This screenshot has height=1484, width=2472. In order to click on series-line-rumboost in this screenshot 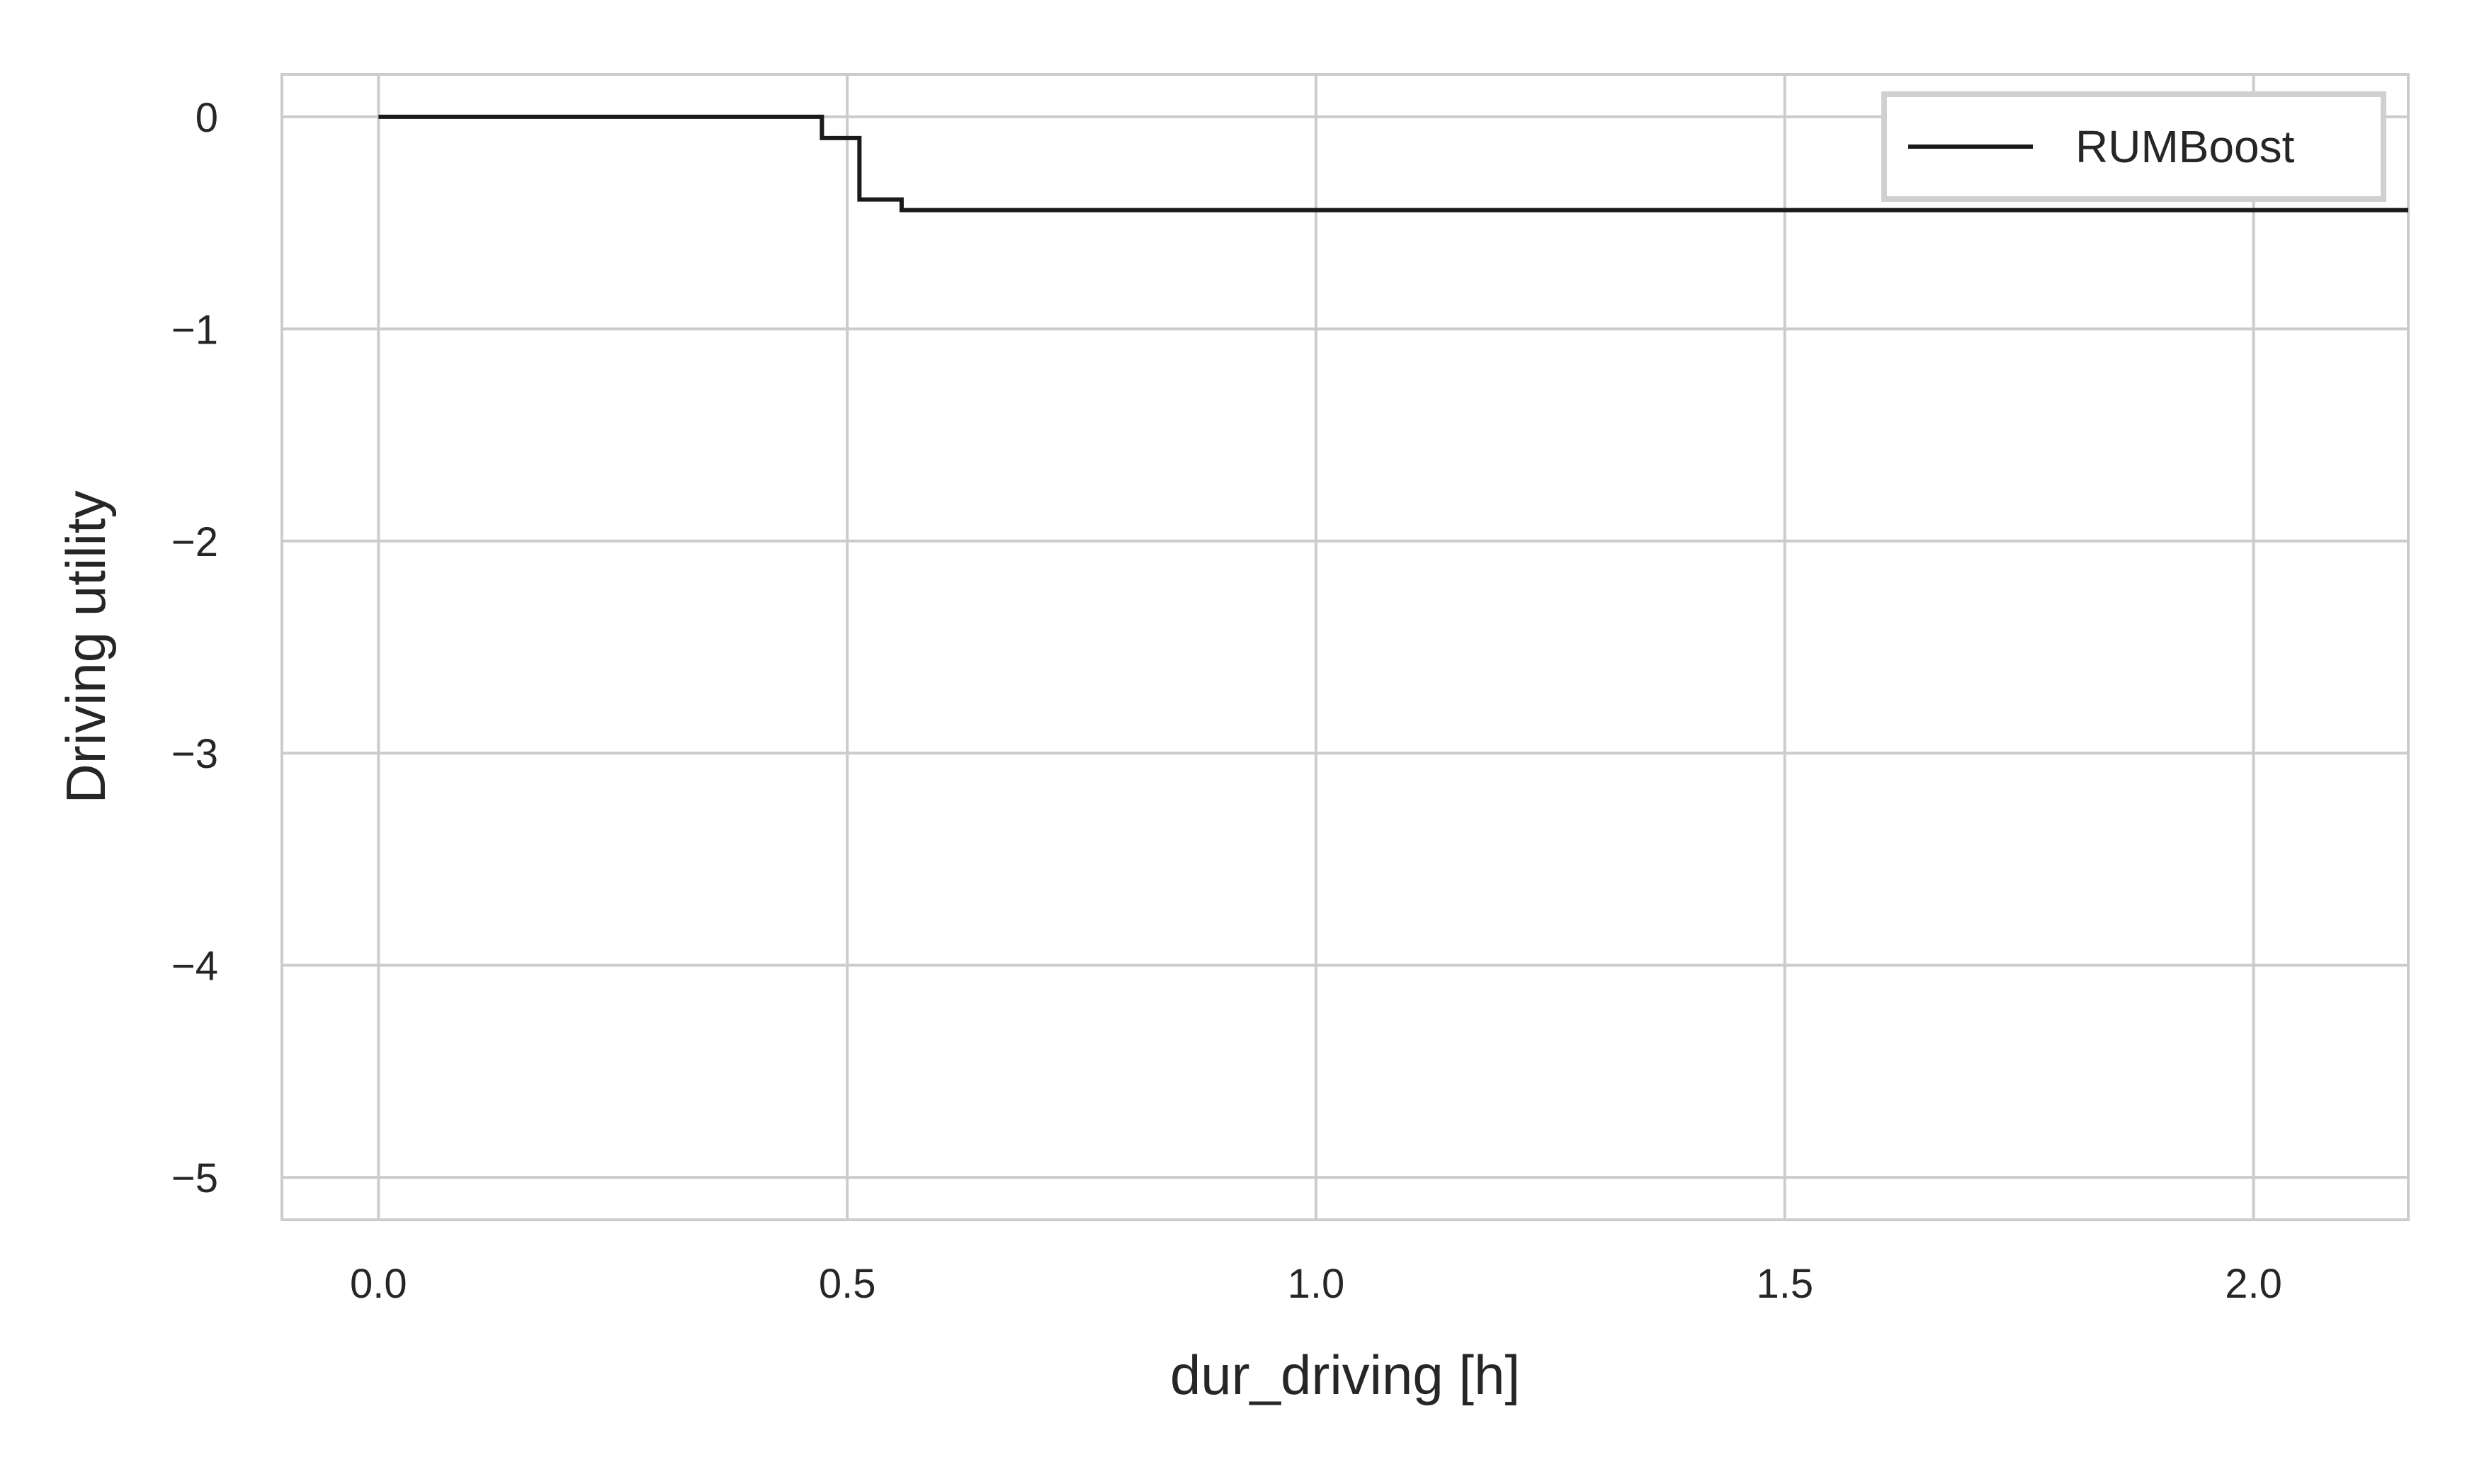, I will do `click(1393, 163)`.